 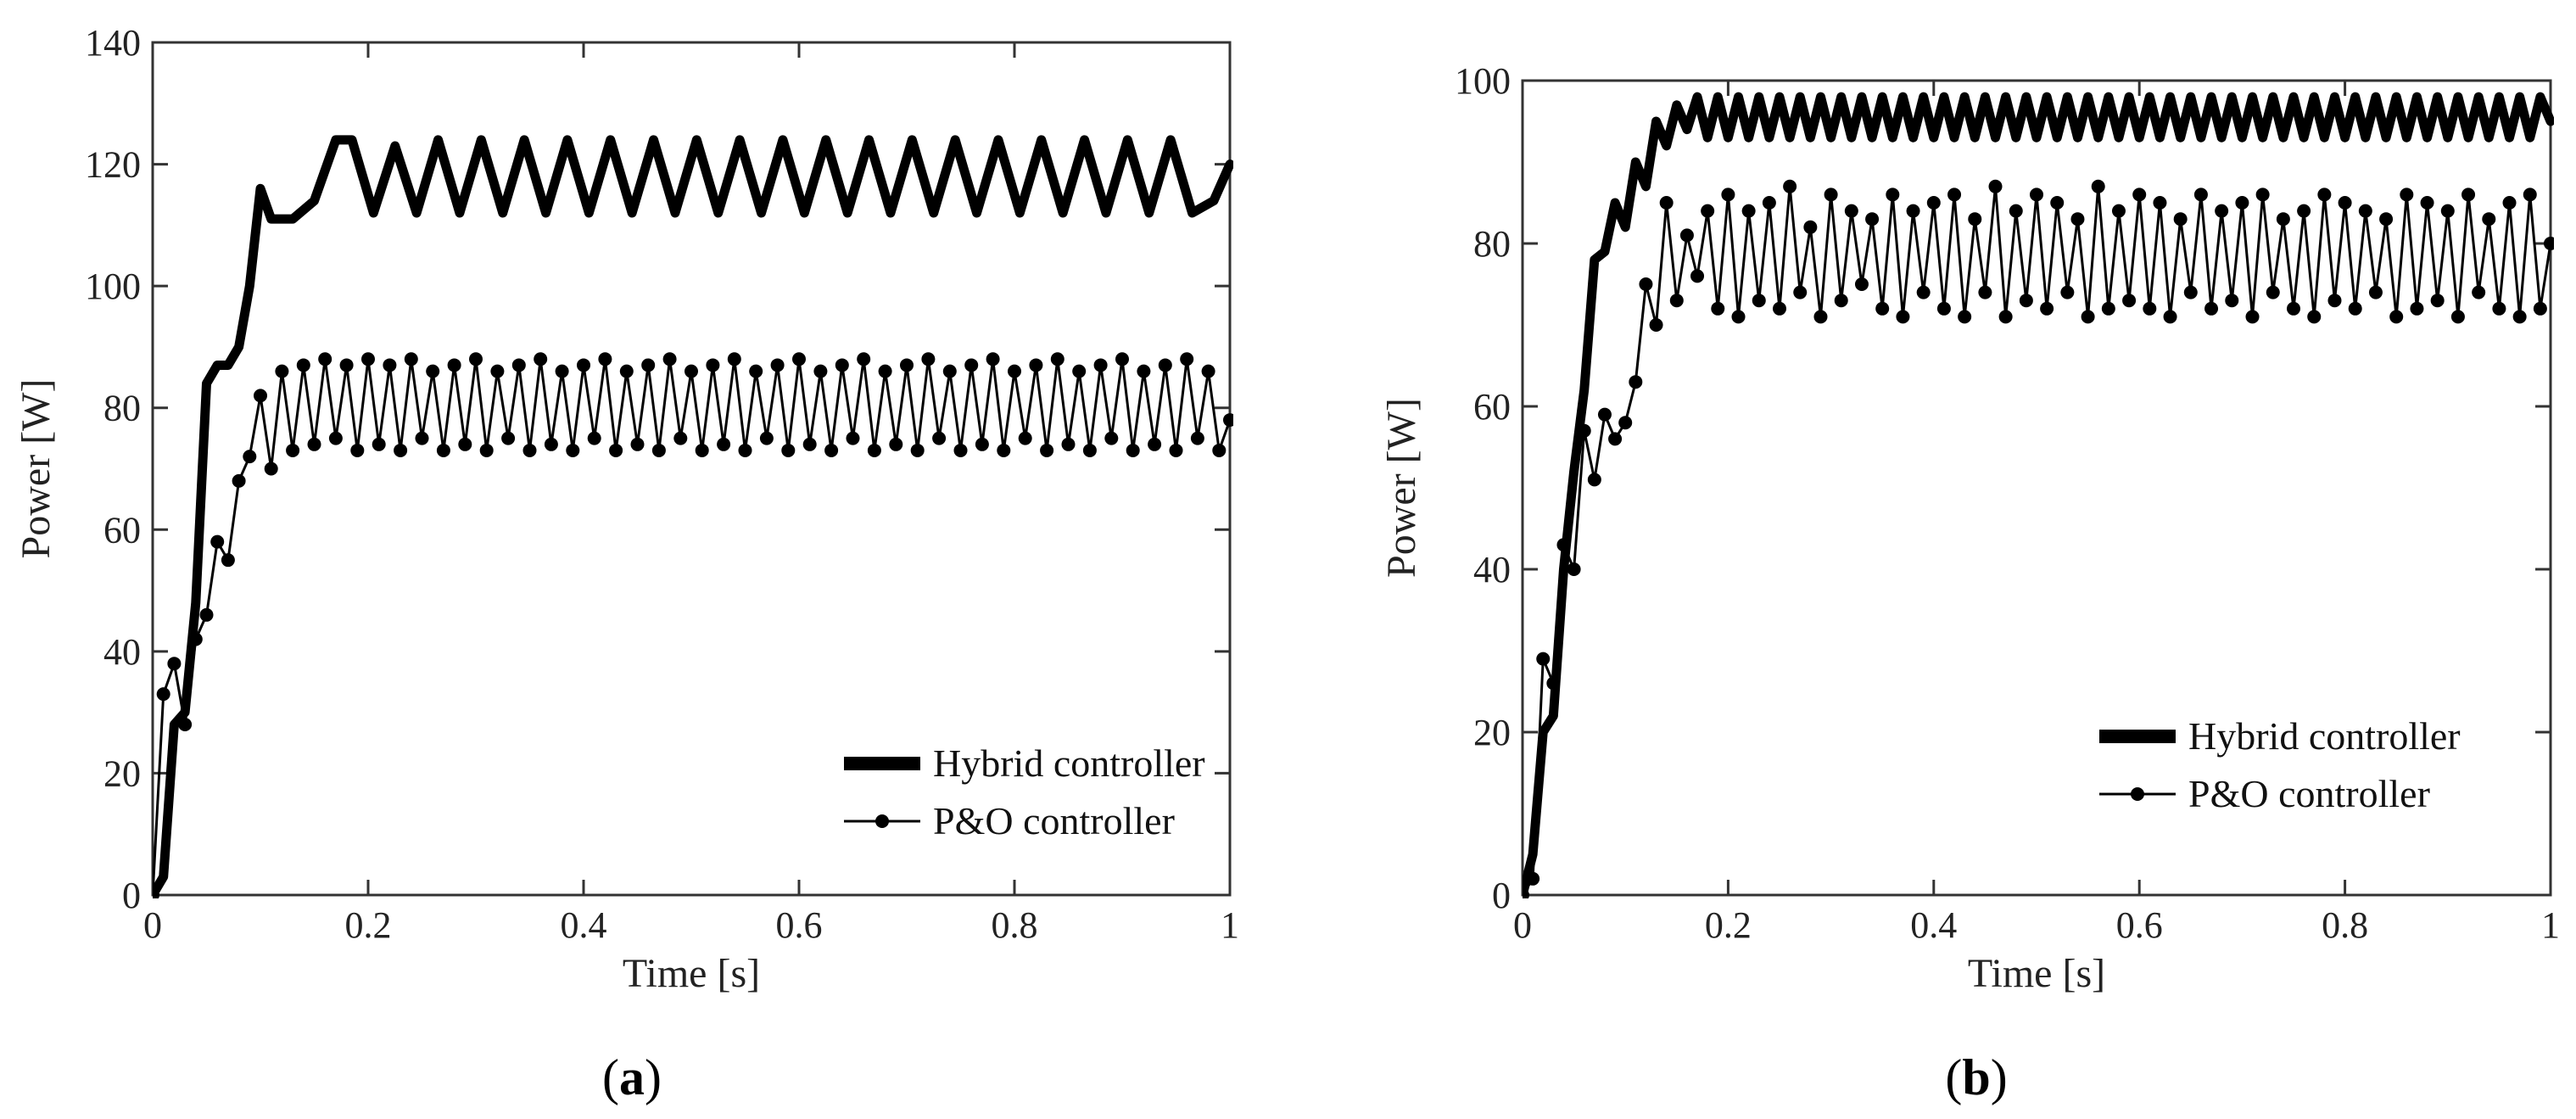 I want to click on panel-label-b: (b), so click(x=1976, y=1077).